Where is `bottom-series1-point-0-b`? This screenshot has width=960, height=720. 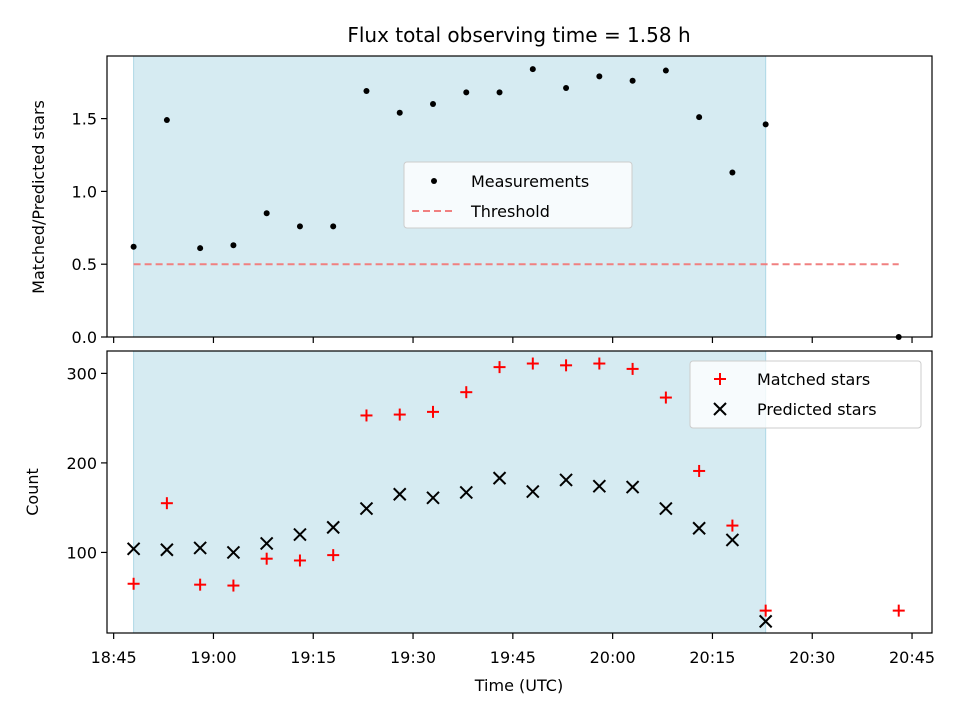 bottom-series1-point-0-b is located at coordinates (133, 549).